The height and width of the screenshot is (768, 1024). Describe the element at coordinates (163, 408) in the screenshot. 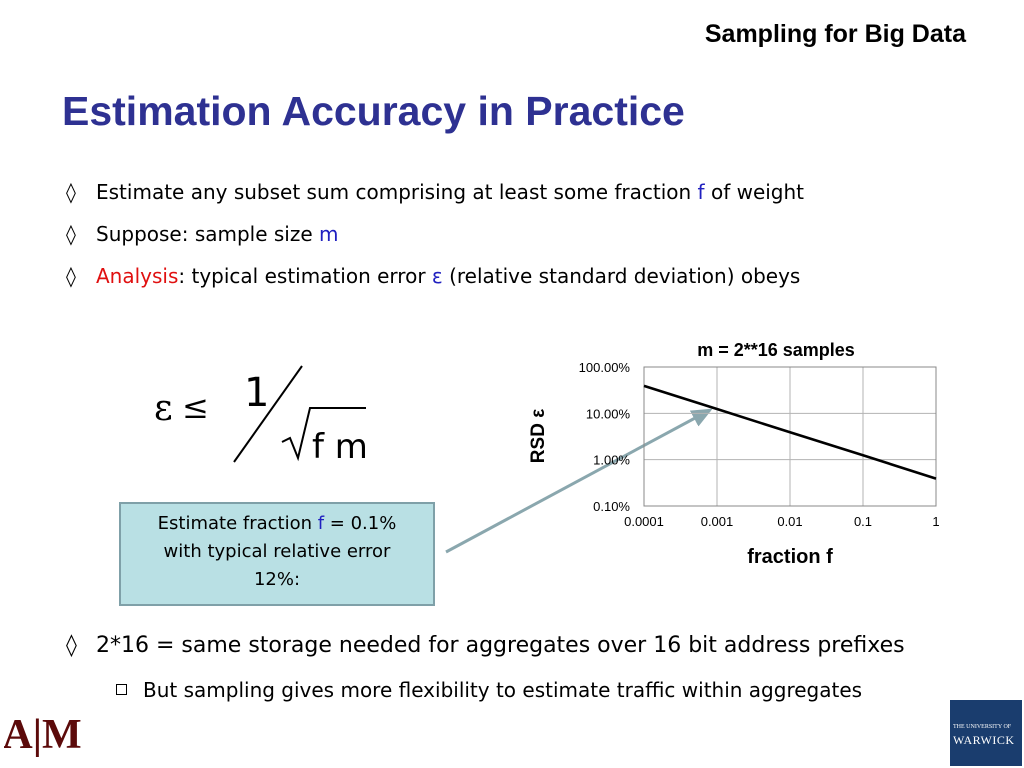

I see `formula-epsilon: ε` at that location.